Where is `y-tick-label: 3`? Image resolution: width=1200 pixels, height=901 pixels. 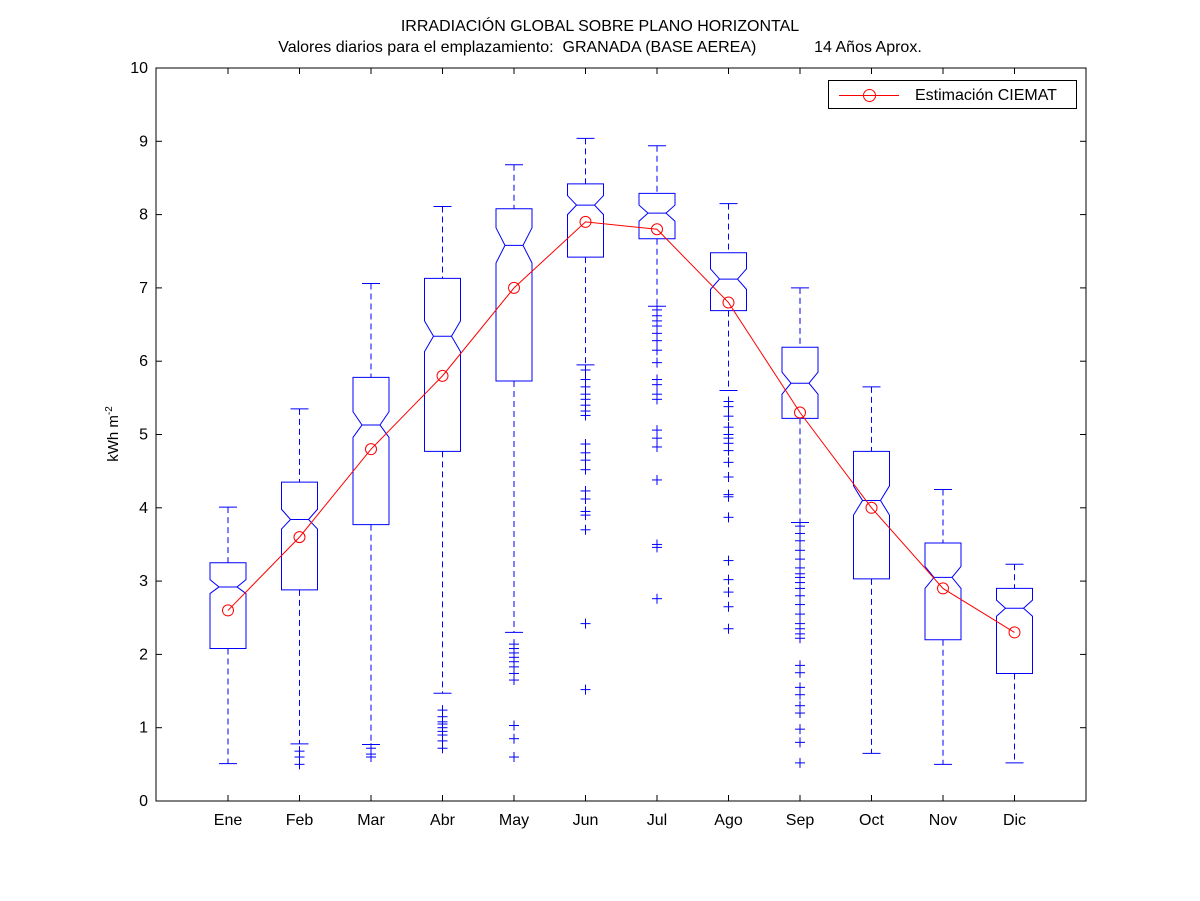
y-tick-label: 3 is located at coordinates (143, 581).